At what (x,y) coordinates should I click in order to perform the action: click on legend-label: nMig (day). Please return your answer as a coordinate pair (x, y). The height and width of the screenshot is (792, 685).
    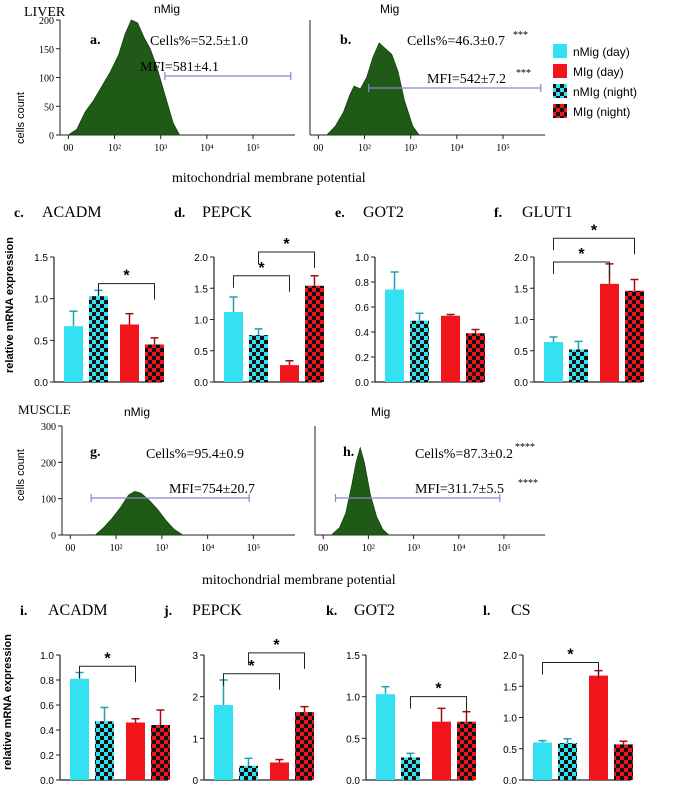
    Looking at the image, I should click on (601, 52).